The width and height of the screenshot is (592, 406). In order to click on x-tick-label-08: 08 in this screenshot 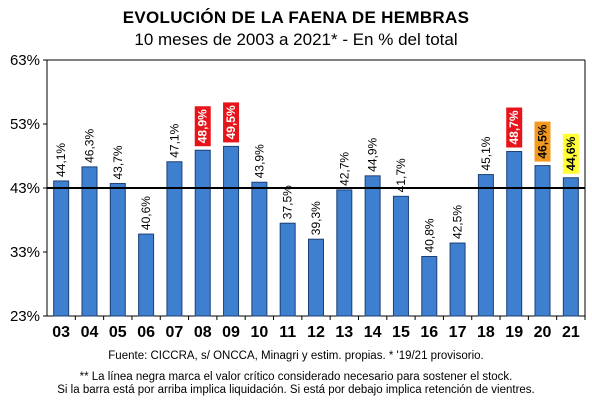, I will do `click(203, 332)`.